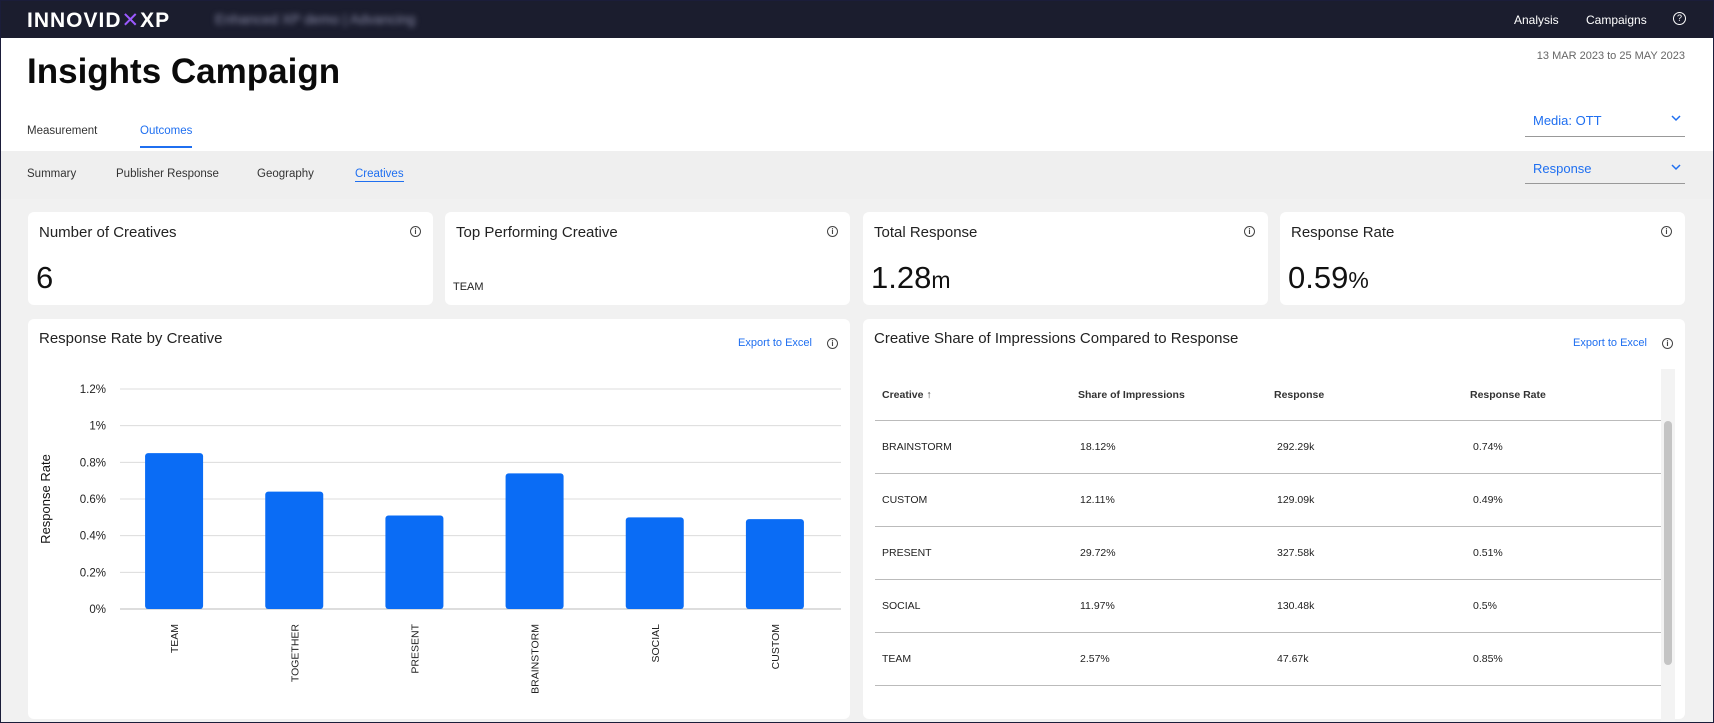  Describe the element at coordinates (901, 606) in the screenshot. I see `cell-creative: SOCIAL` at that location.